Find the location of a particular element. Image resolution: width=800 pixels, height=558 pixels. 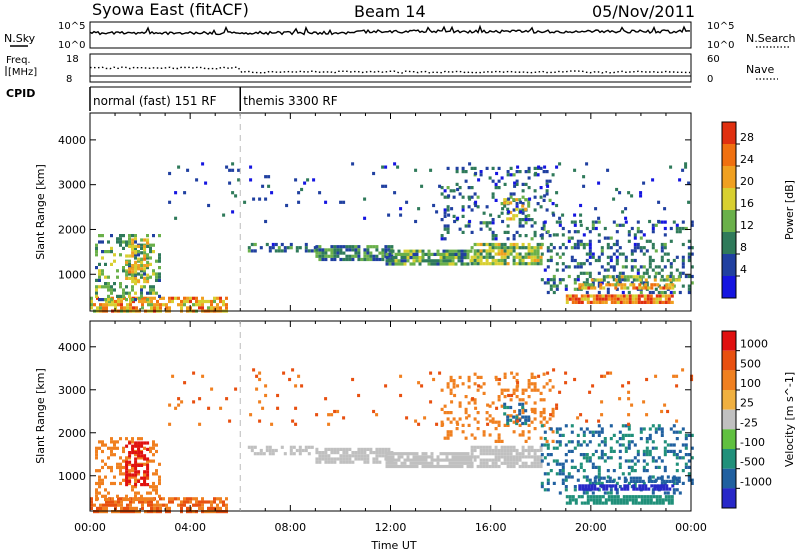

xtick-label-1: 04:00 is located at coordinates (190, 527).